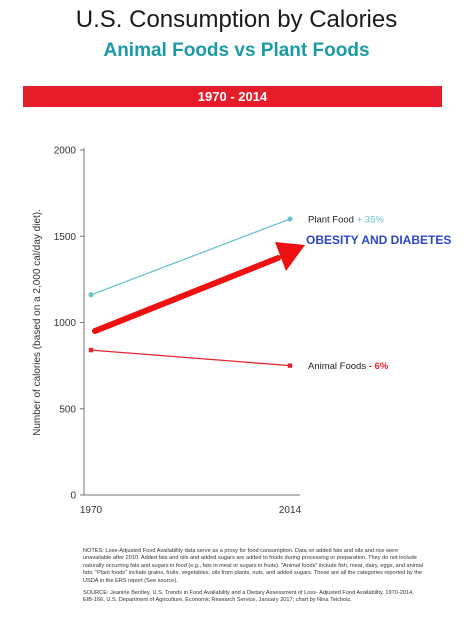 The height and width of the screenshot is (626, 473). I want to click on chart-subtitle: Animal Foods vs Plant Foods, so click(236, 50).